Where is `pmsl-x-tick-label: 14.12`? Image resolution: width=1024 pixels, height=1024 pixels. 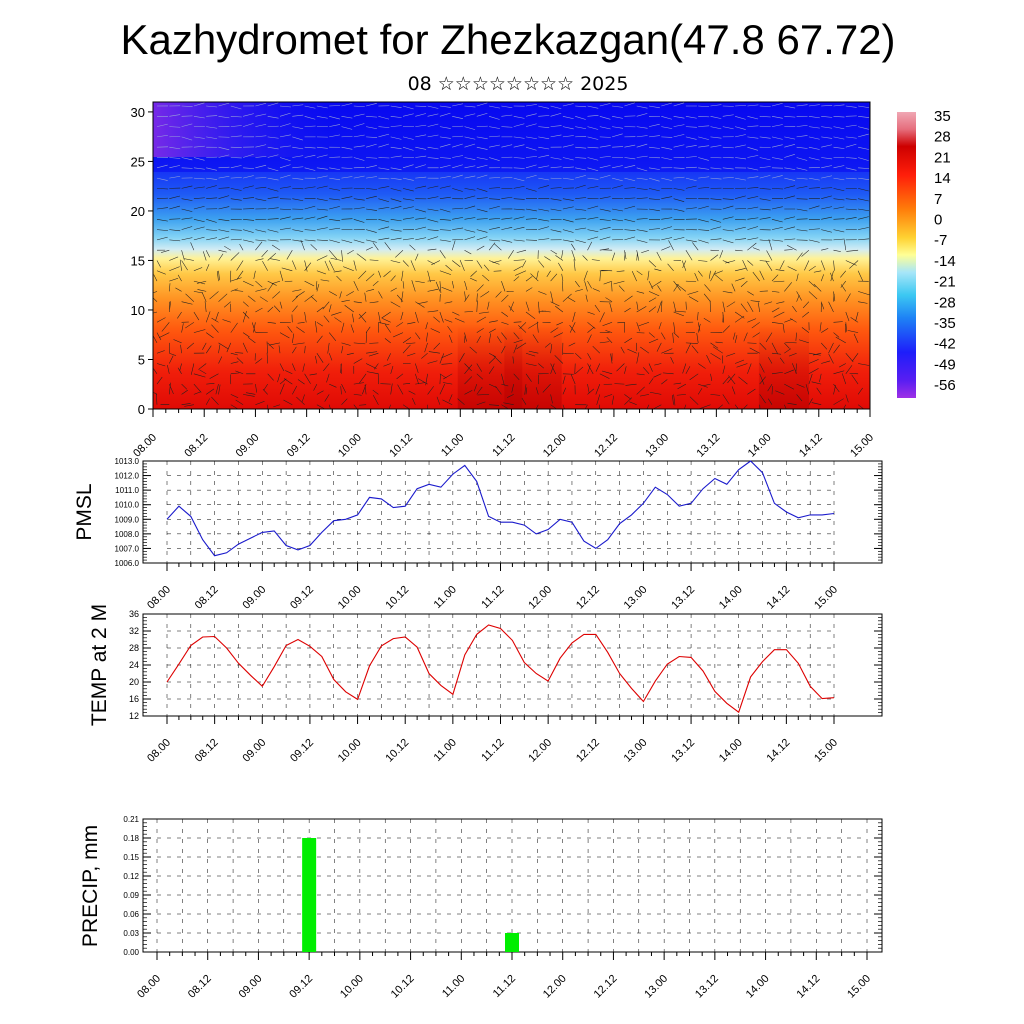 pmsl-x-tick-label: 14.12 is located at coordinates (779, 598).